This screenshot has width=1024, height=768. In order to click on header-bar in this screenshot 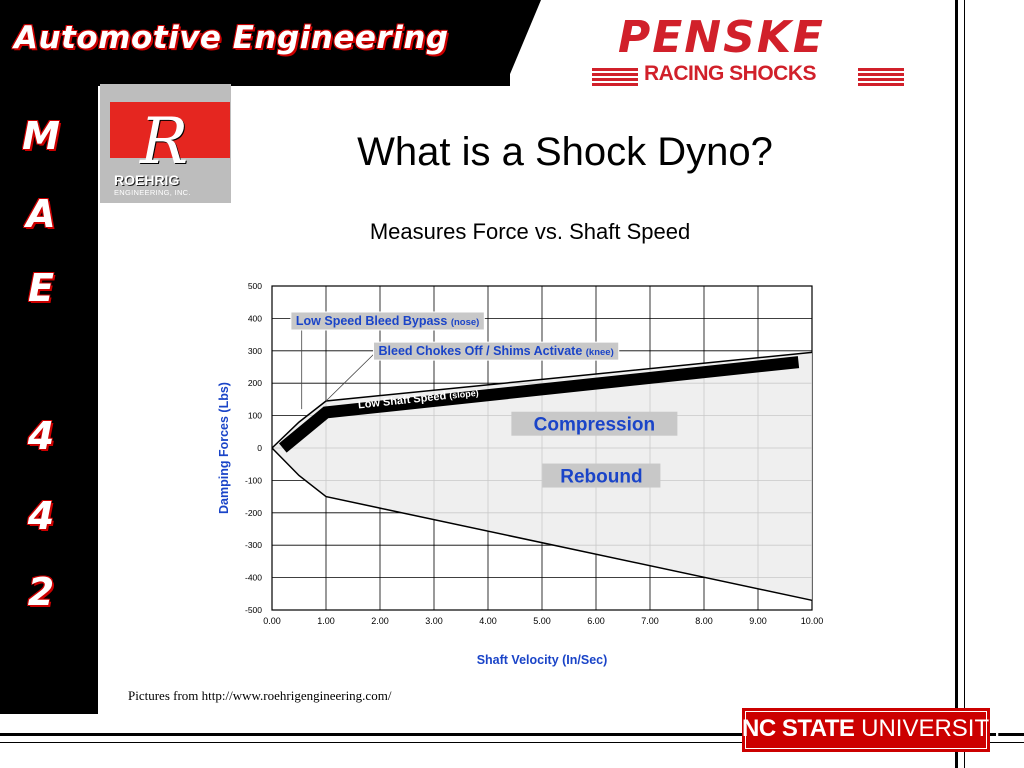, I will do `click(255, 43)`.